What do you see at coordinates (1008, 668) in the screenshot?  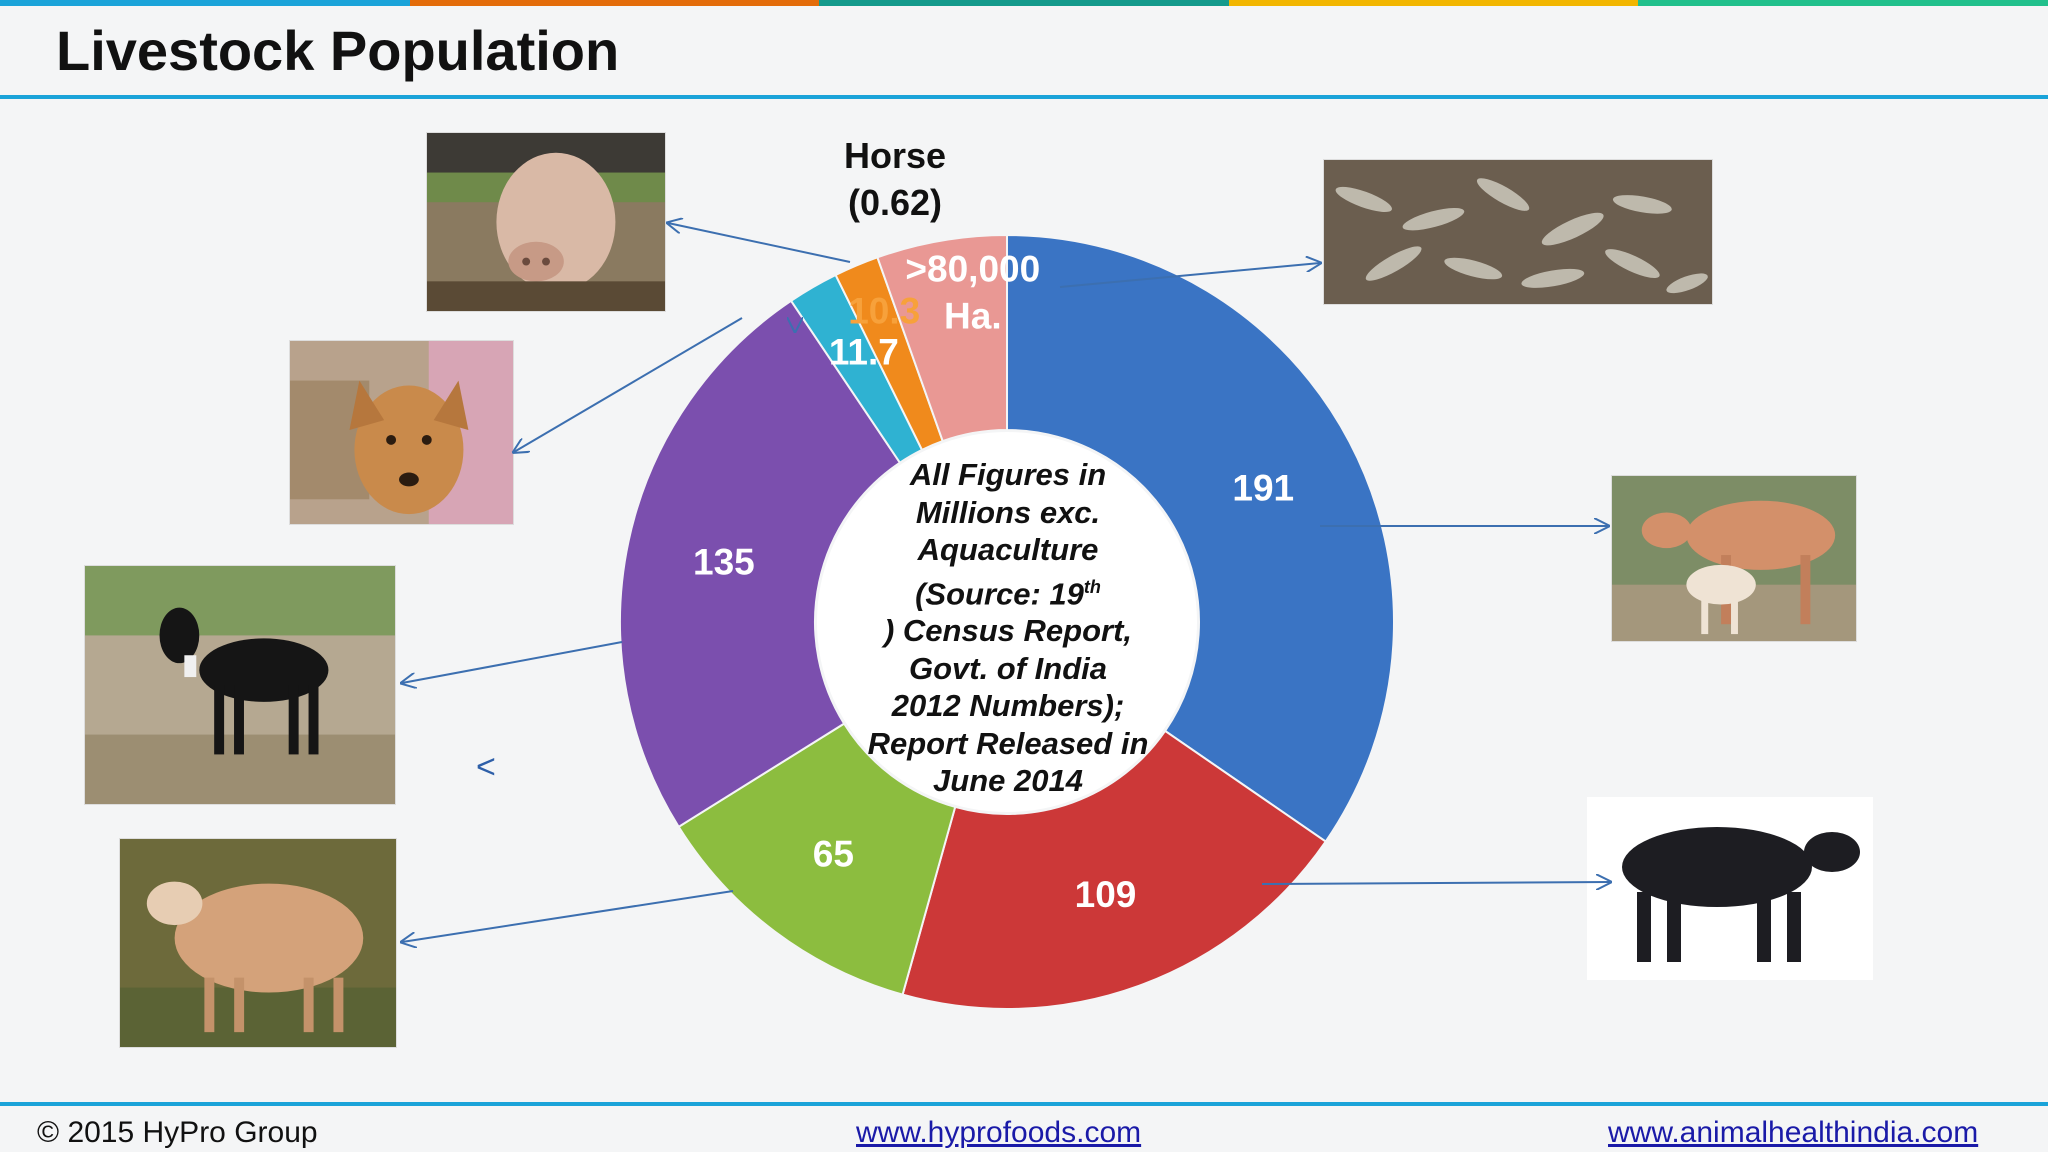 I see `center-note-line: Govt. of India` at bounding box center [1008, 668].